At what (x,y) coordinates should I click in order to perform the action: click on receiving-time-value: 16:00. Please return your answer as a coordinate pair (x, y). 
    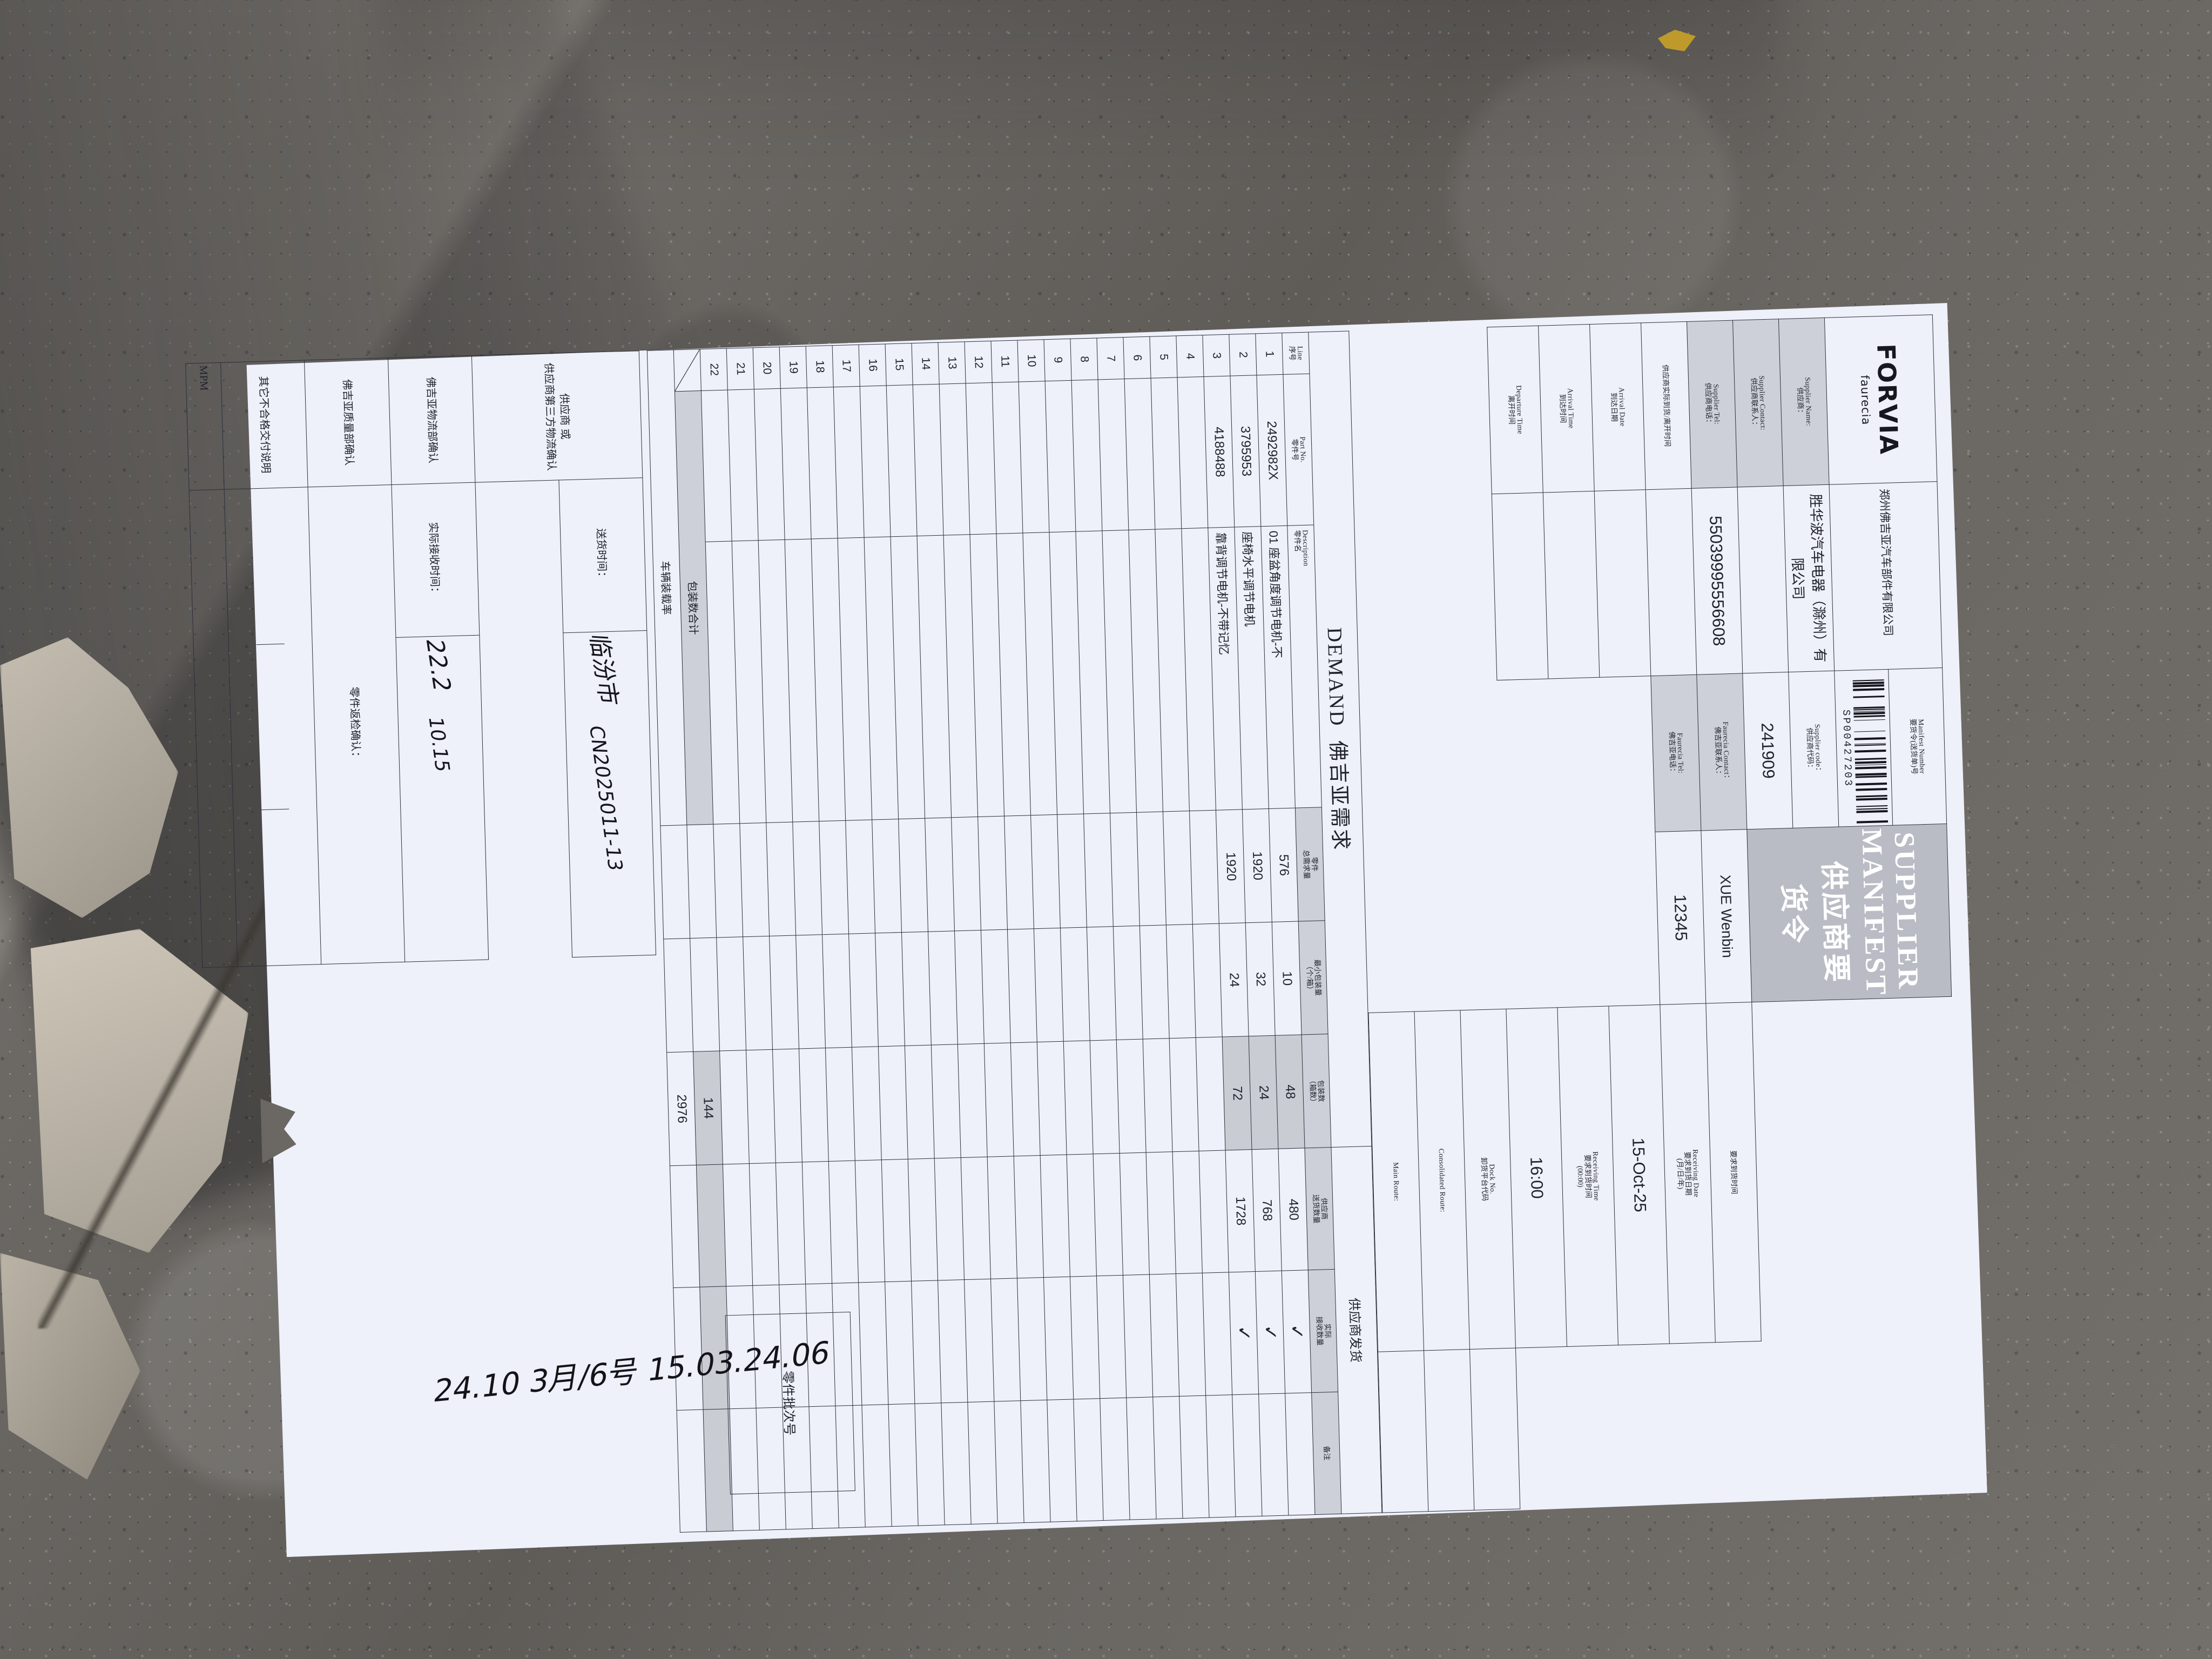
    Looking at the image, I should click on (1536, 1177).